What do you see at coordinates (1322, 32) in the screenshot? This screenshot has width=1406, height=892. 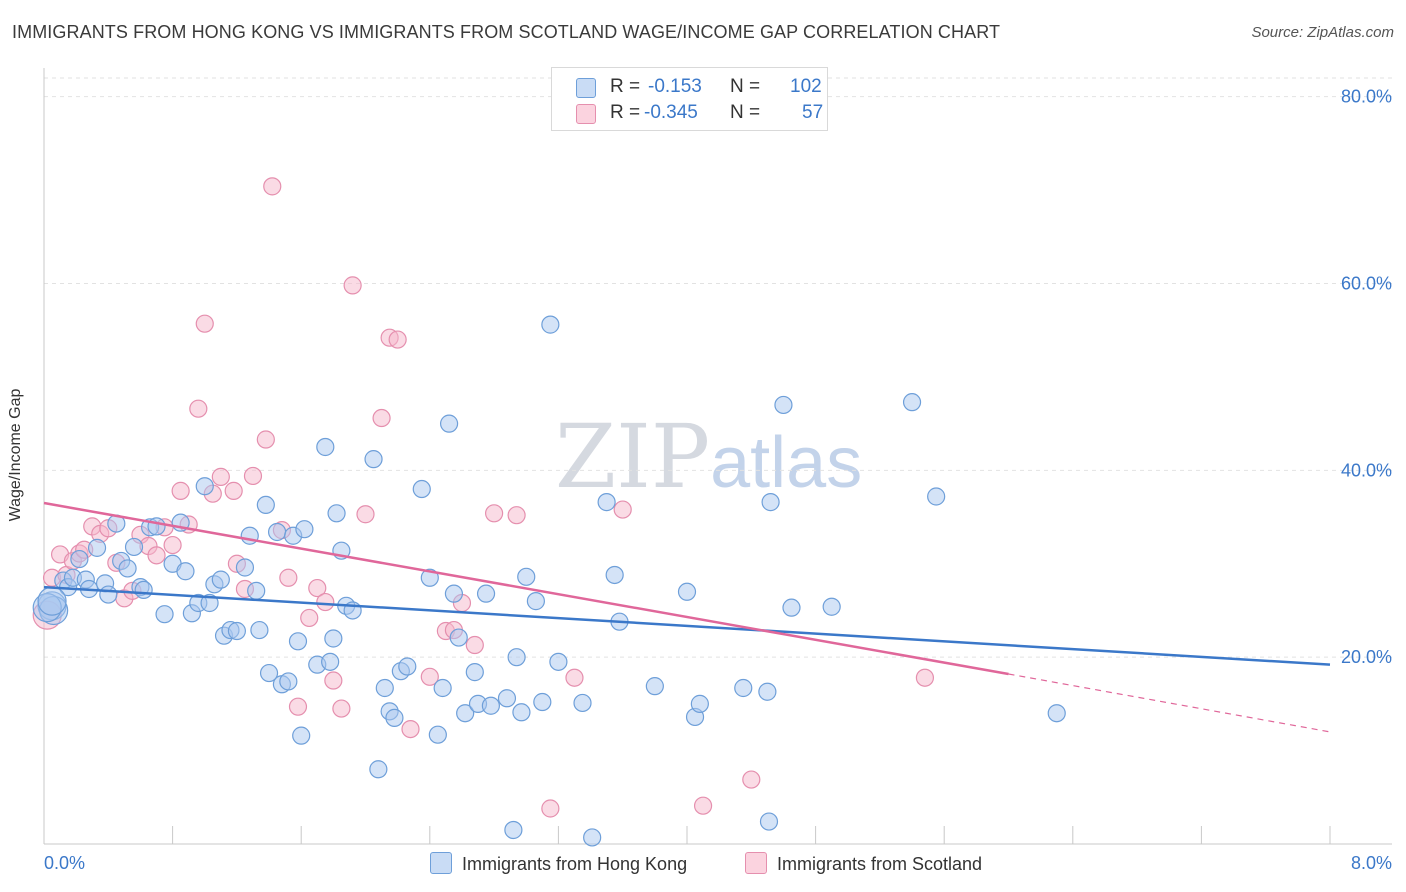 I see `source-label: Source: ZipAtlas.com` at bounding box center [1322, 32].